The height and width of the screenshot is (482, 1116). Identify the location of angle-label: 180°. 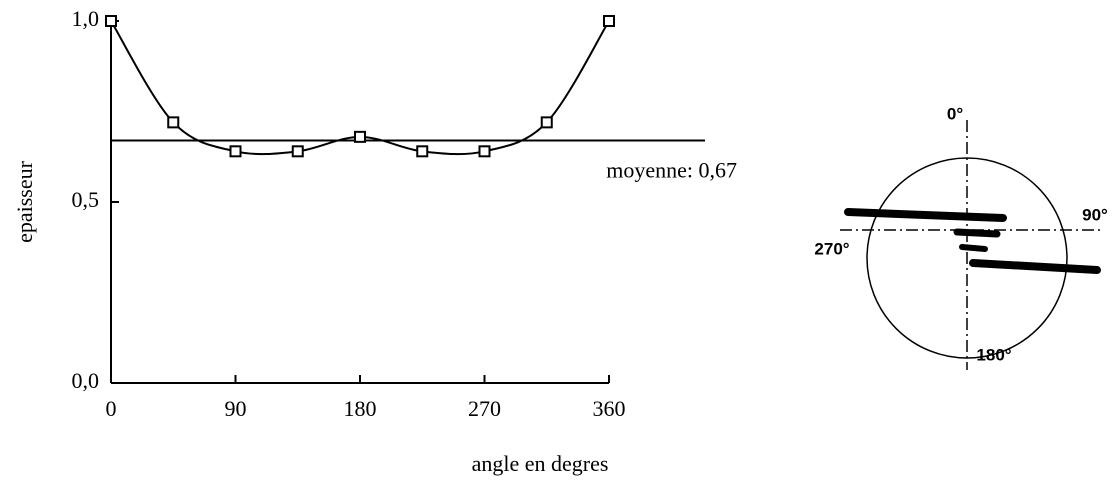
(993, 354).